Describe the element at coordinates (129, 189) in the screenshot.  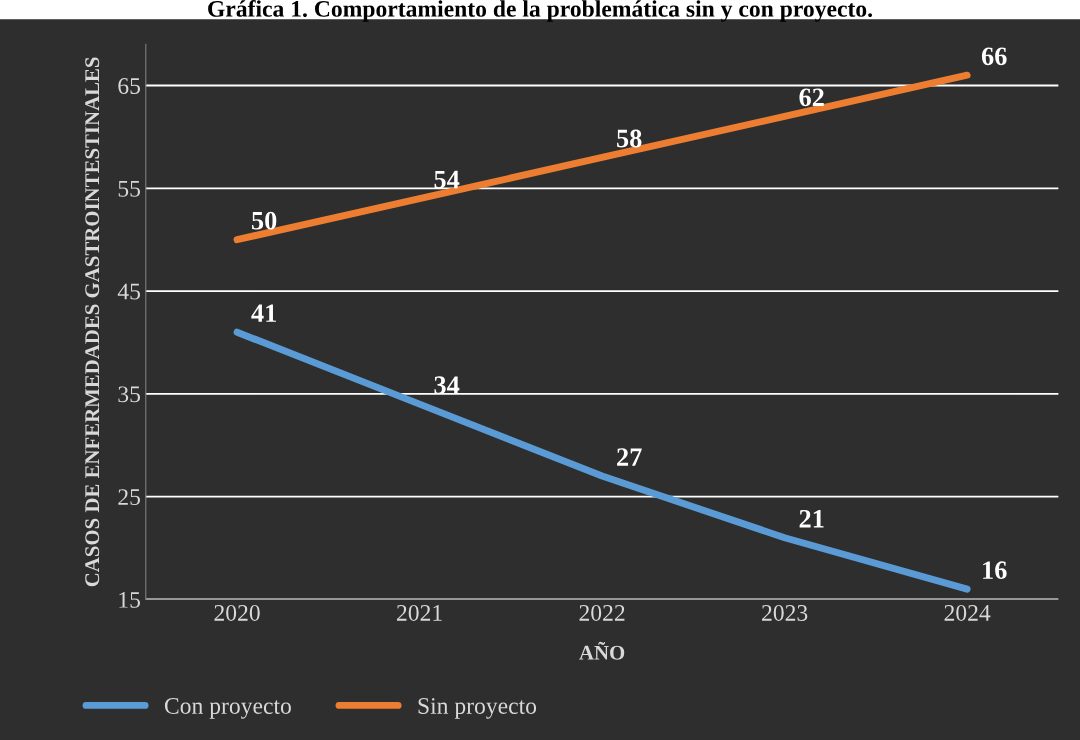
I see `y-tick-label: 55` at that location.